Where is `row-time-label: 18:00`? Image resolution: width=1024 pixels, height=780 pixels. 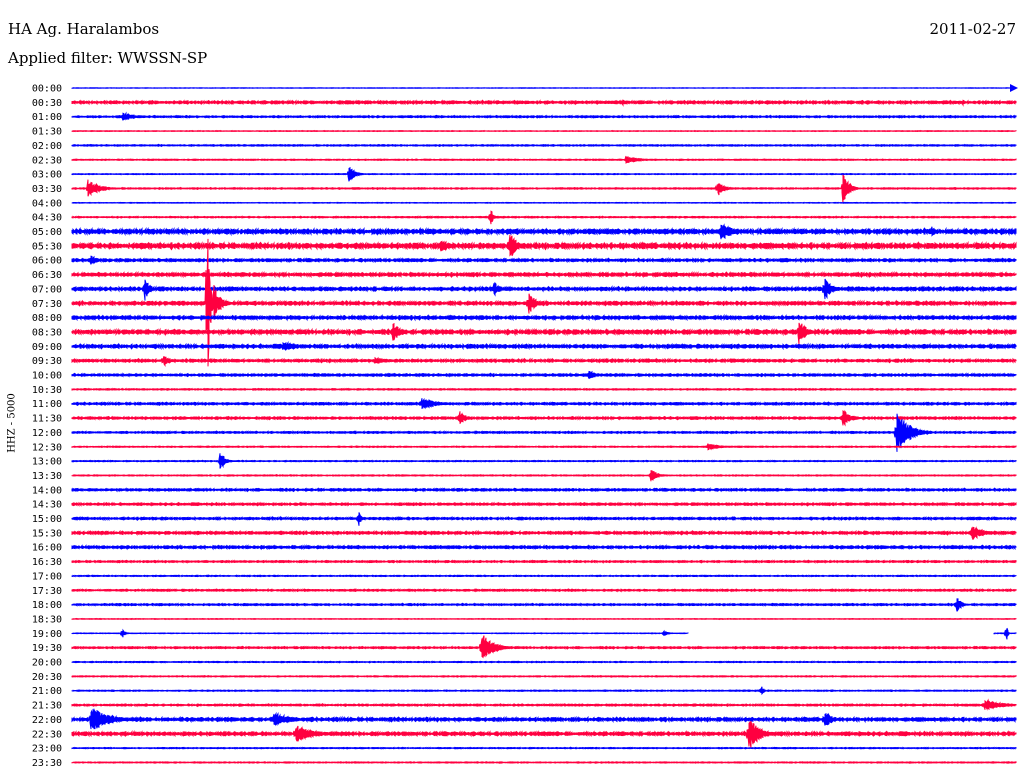
row-time-label: 18:00 is located at coordinates (47, 605).